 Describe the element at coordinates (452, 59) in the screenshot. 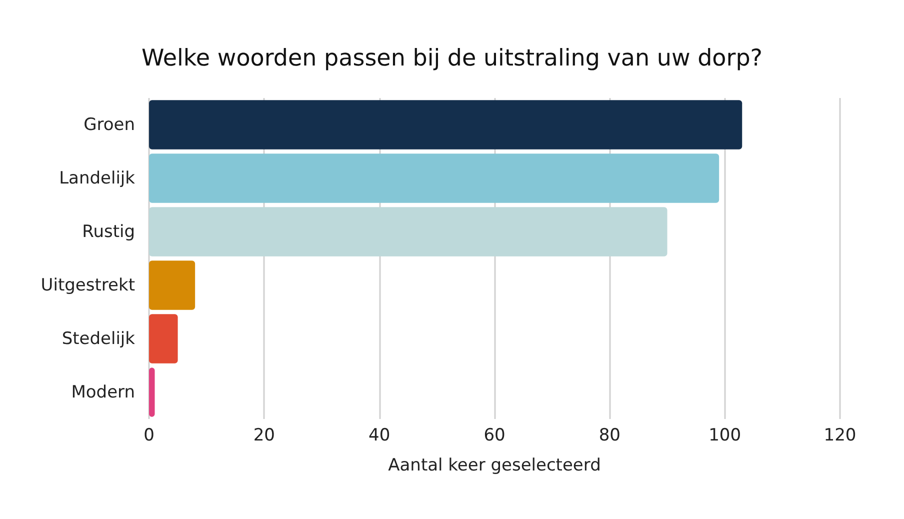

I see `chart-title: Welke woorden passen bij de uitstraling van uw dorp?` at that location.